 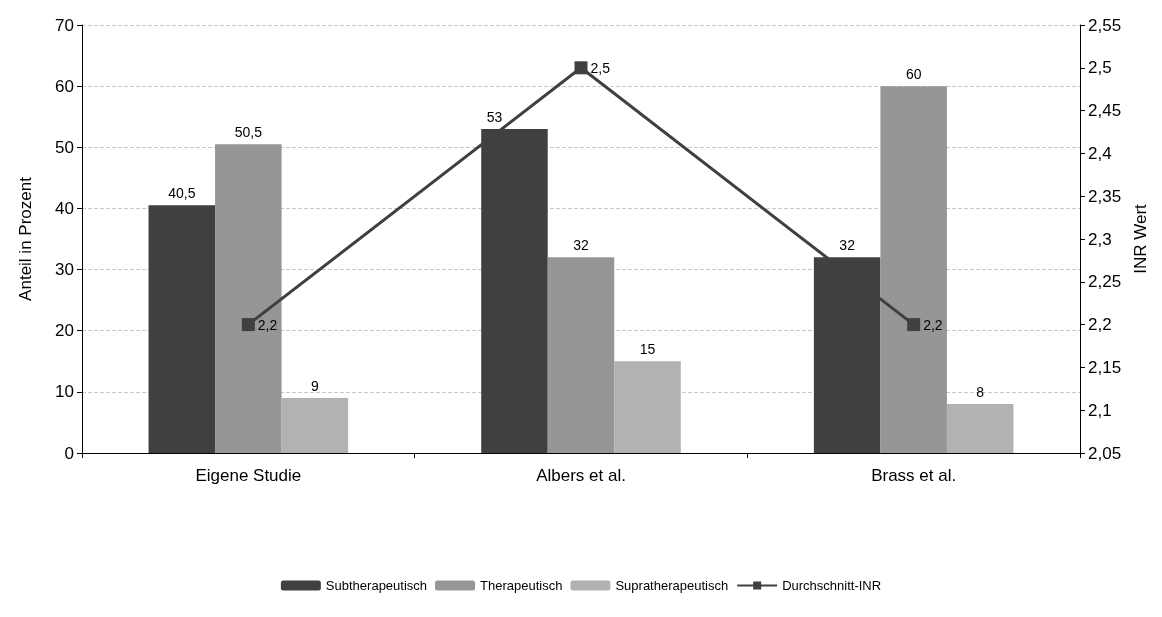 I want to click on y2-tick-label: 2,2, so click(x=1100, y=325).